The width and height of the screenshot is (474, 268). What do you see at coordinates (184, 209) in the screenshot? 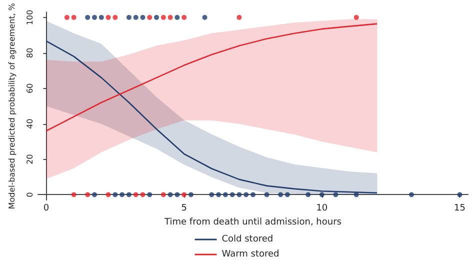
I see `x-tick-label: 5` at bounding box center [184, 209].